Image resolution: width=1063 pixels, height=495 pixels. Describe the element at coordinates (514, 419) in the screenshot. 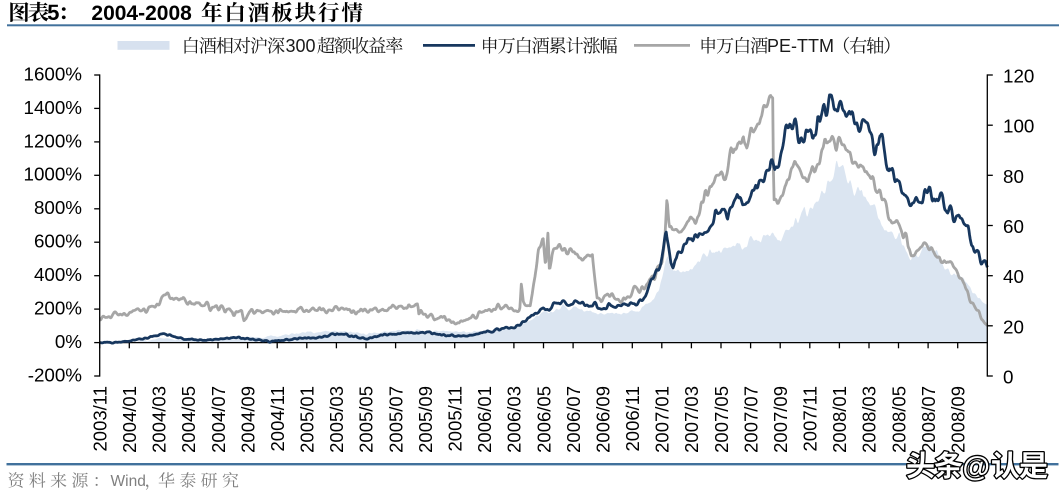

I see `svg-text: 2006/03` at that location.